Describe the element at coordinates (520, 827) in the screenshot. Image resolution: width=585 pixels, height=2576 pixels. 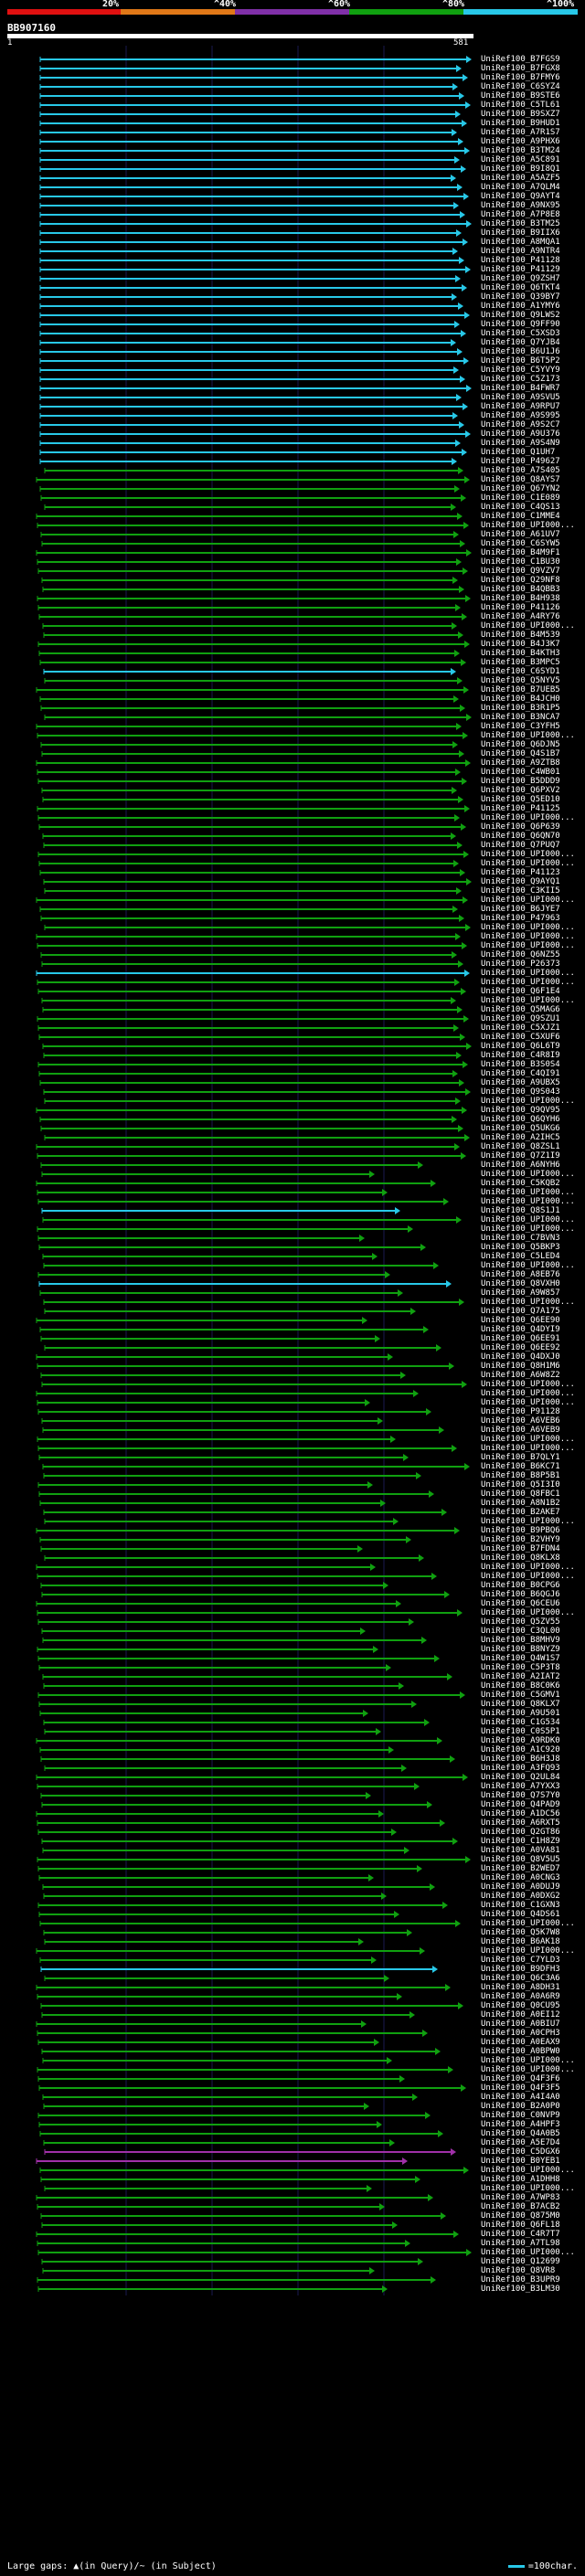
I see `hit-label: UniRef100_Q6P639` at that location.